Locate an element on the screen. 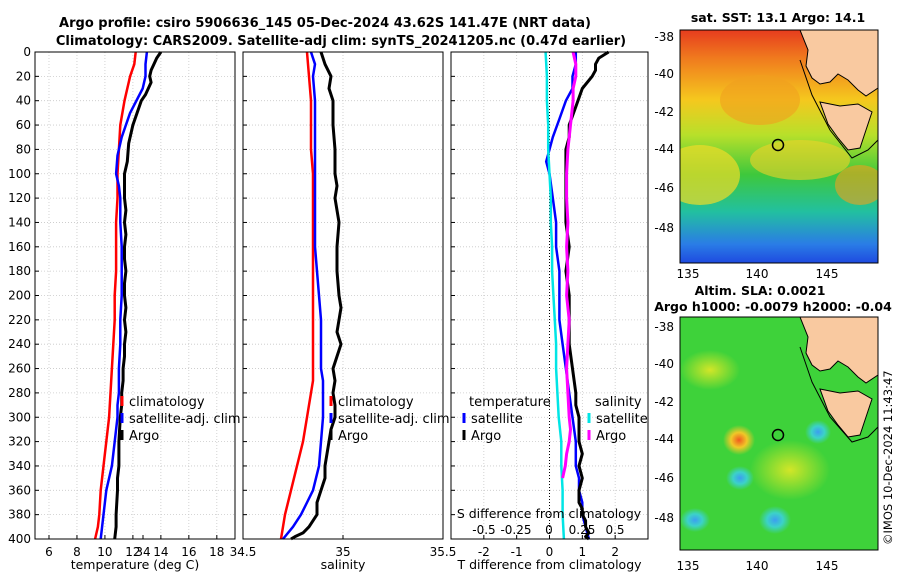 The height and width of the screenshot is (580, 900). sla-lon-tick: 145 is located at coordinates (827, 566).